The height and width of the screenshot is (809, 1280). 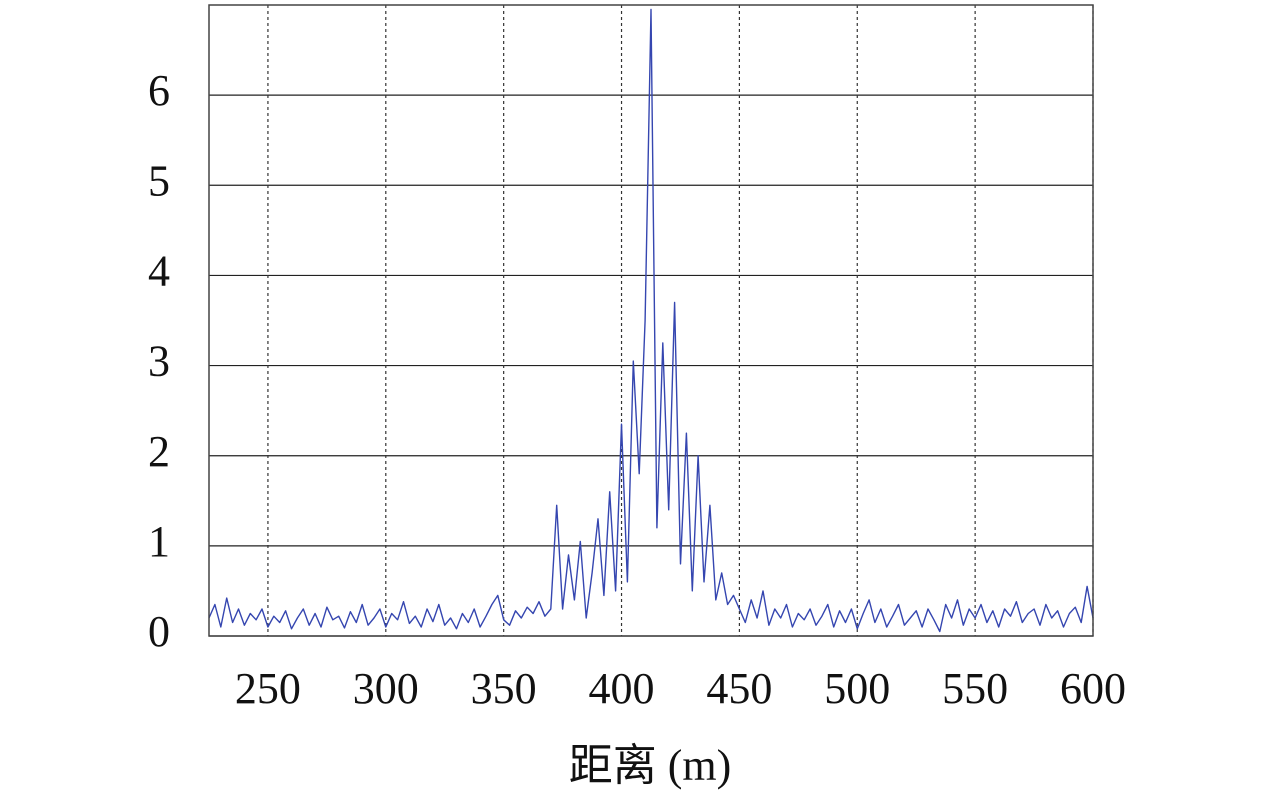 What do you see at coordinates (504, 688) in the screenshot?
I see `x-tick-label: 350` at bounding box center [504, 688].